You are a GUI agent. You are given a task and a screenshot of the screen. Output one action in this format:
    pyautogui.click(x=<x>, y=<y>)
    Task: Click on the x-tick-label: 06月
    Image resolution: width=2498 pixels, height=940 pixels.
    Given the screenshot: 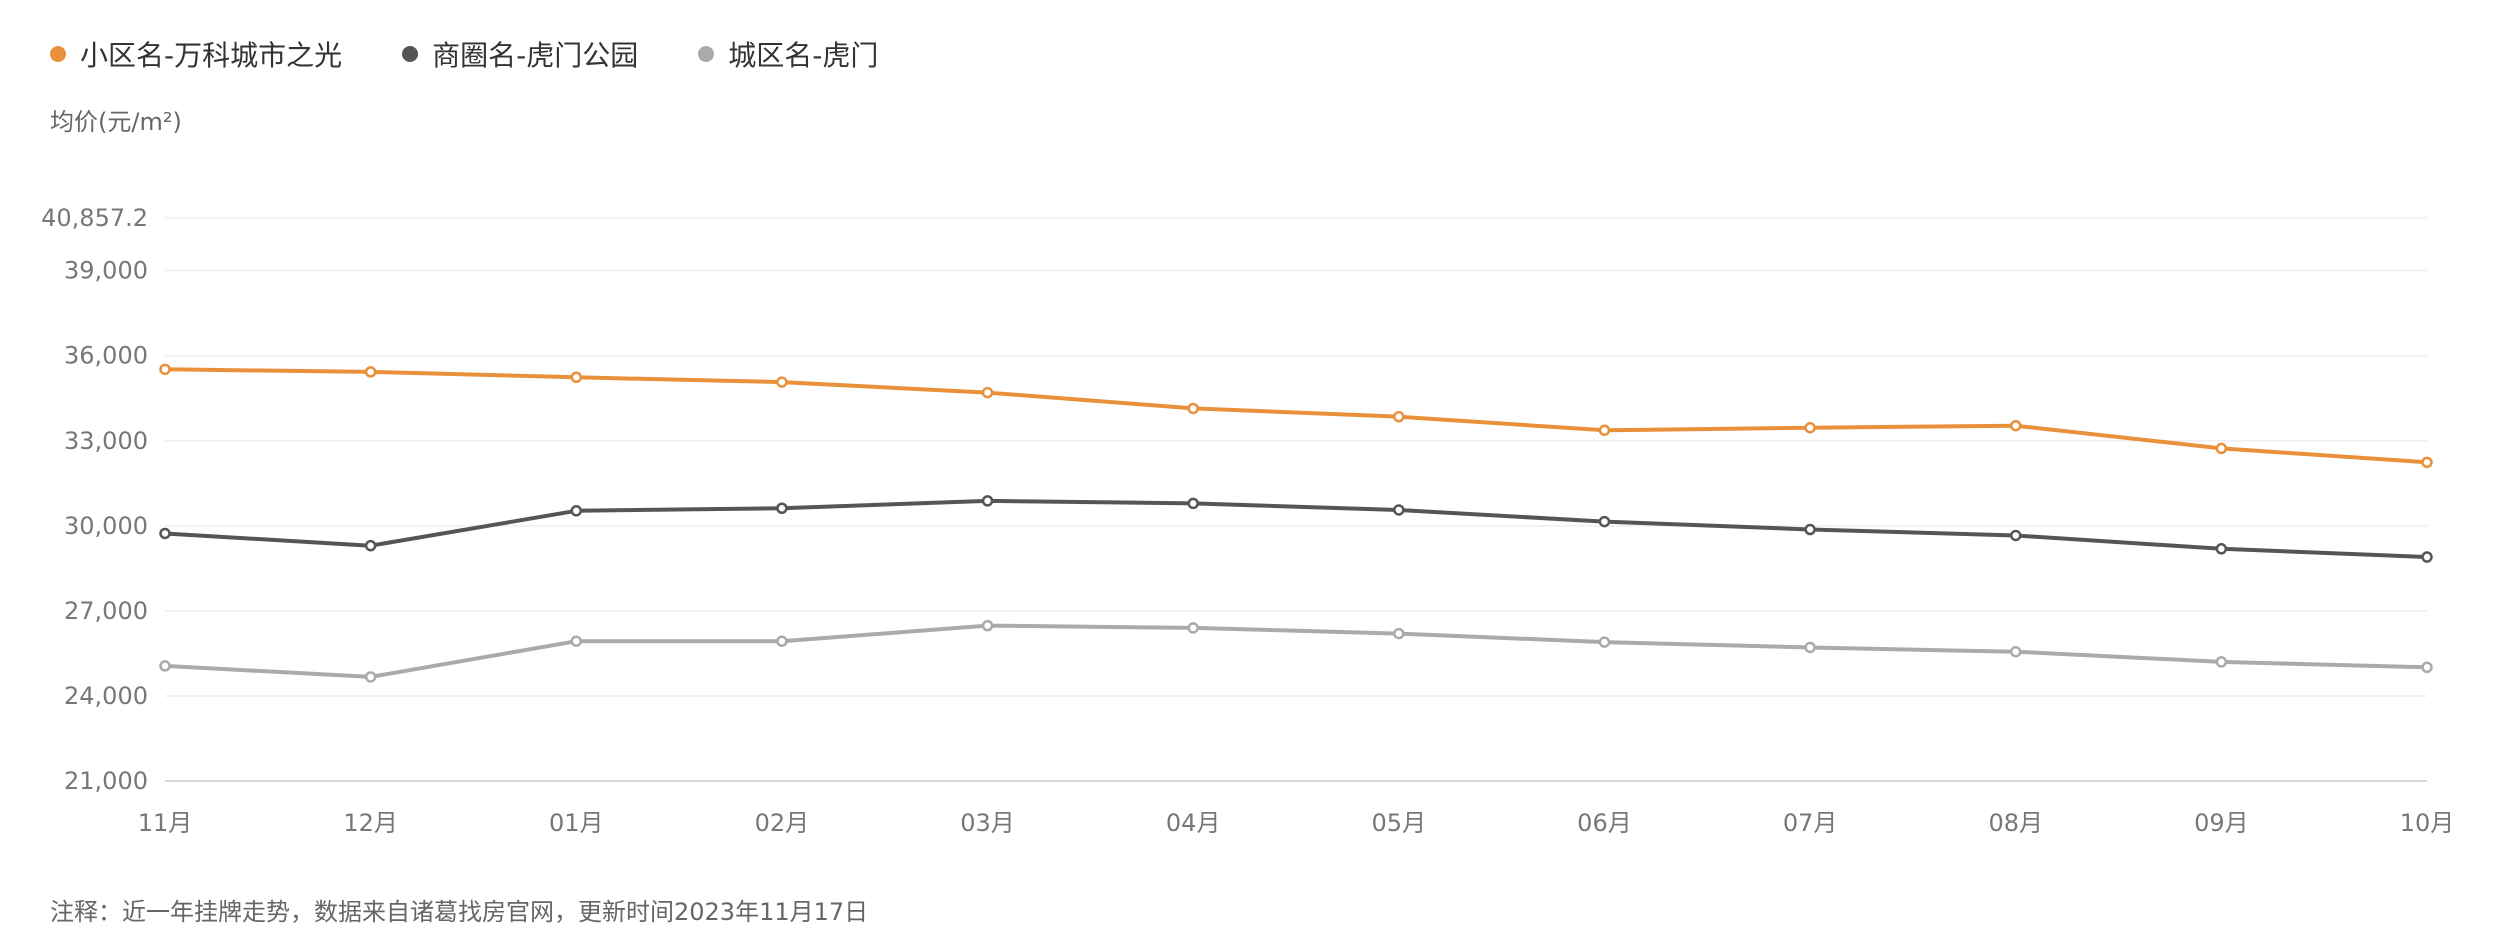 What is the action you would take?
    pyautogui.click(x=1604, y=823)
    